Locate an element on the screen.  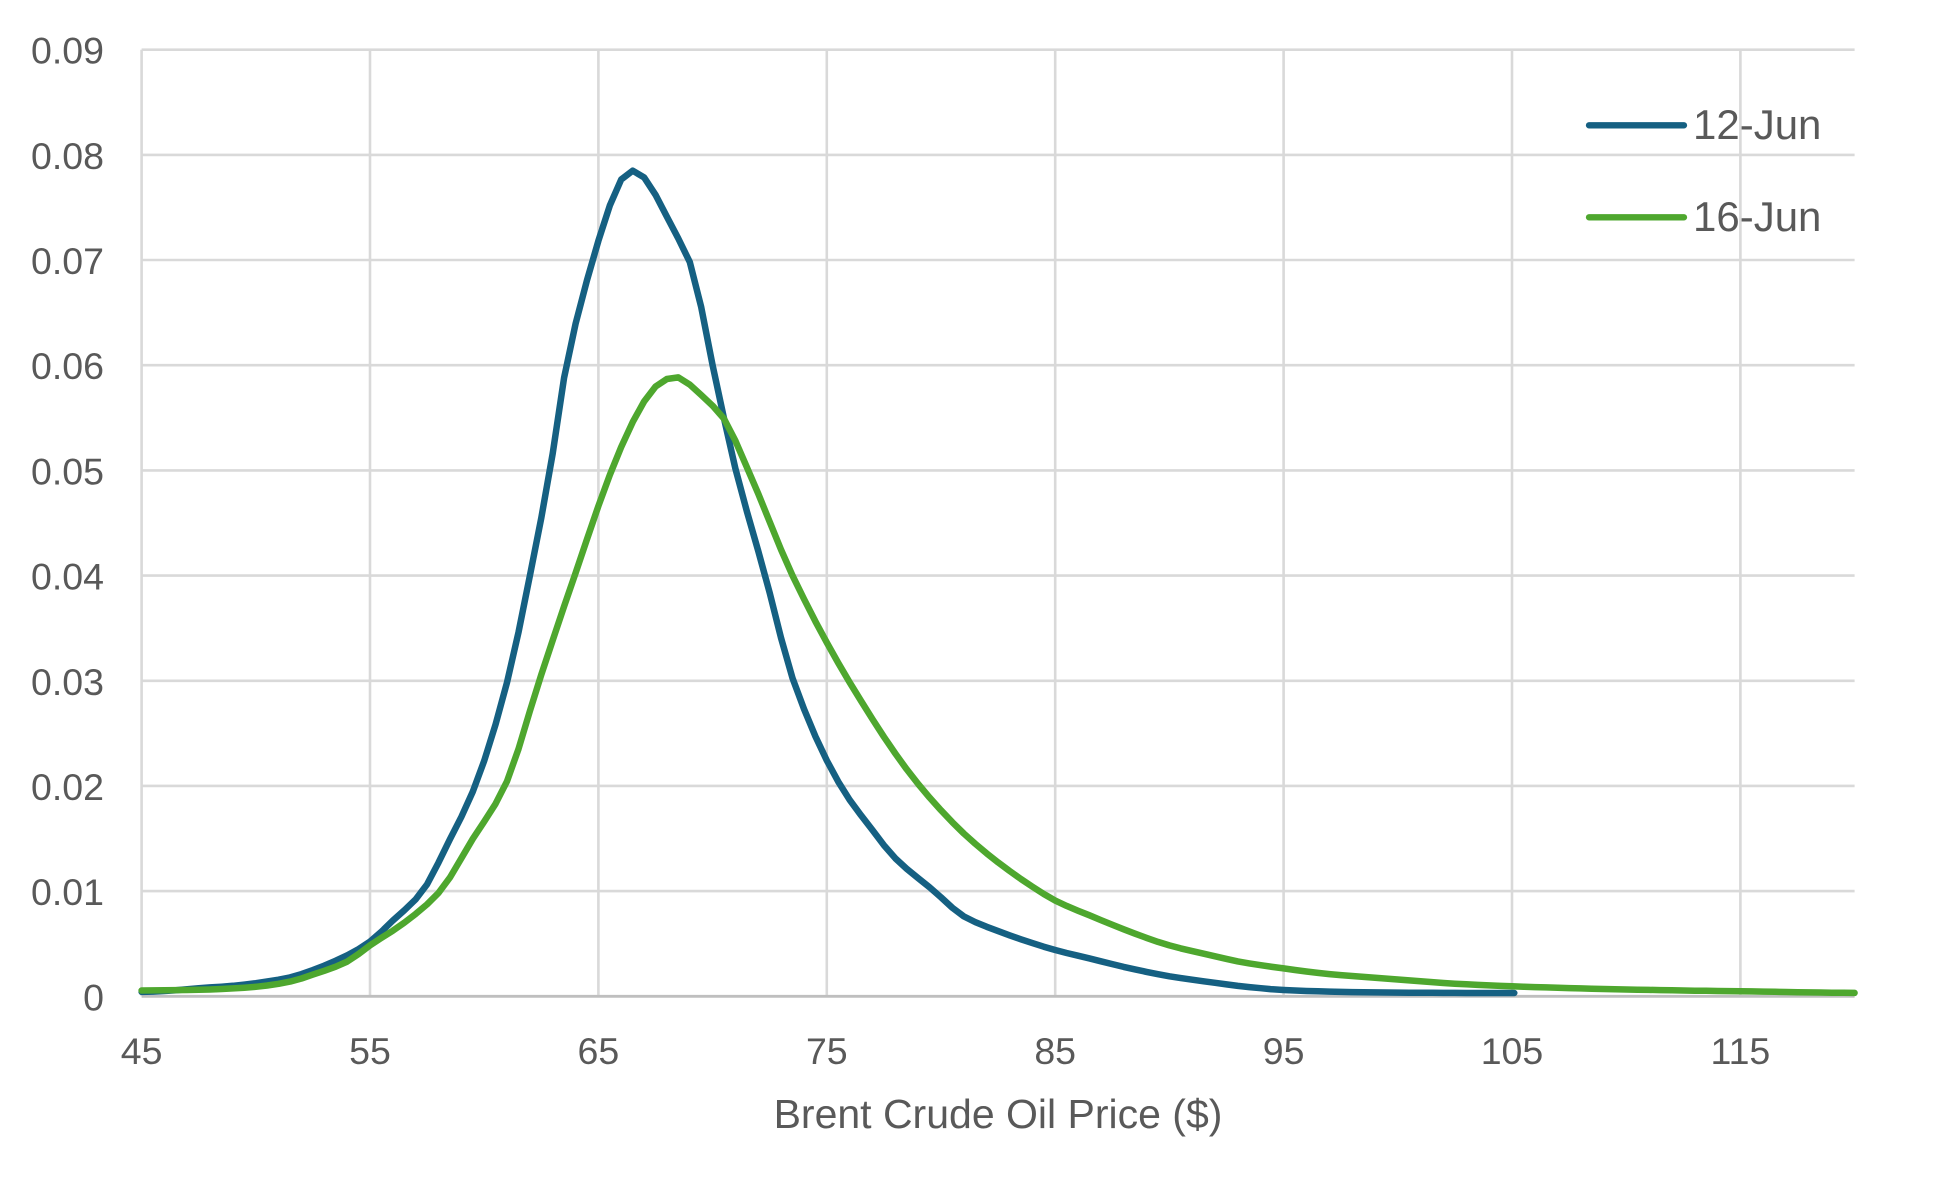
svg-text: 95 is located at coordinates (1284, 1051).